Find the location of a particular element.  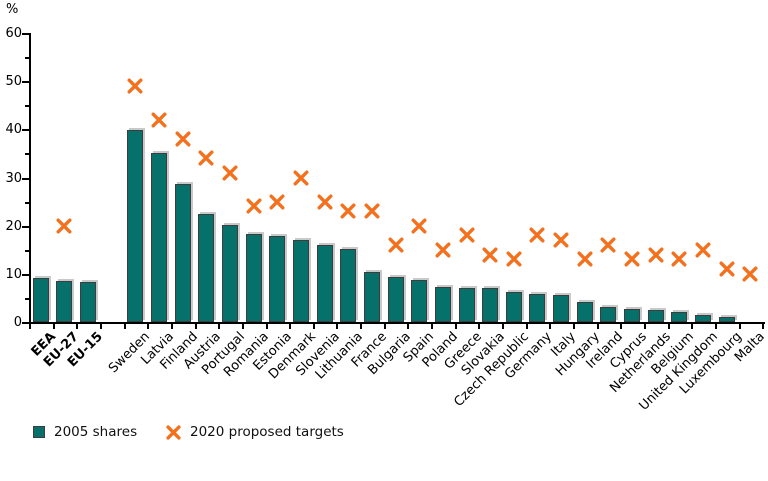

y-tick-label: 10 is located at coordinates (13, 274).